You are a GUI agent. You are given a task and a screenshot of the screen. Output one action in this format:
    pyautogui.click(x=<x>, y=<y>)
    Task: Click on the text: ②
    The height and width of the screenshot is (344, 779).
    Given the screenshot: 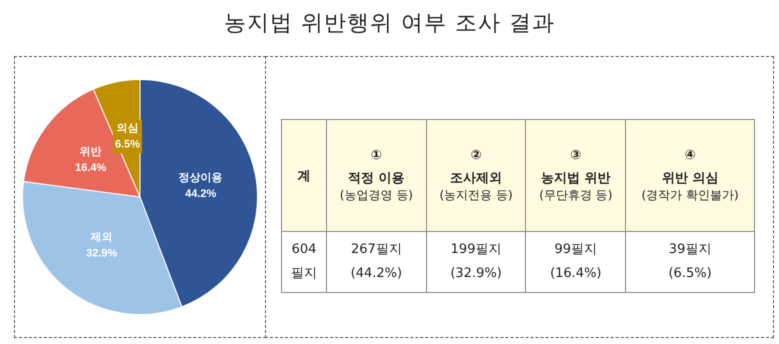 What is the action you would take?
    pyautogui.click(x=476, y=155)
    